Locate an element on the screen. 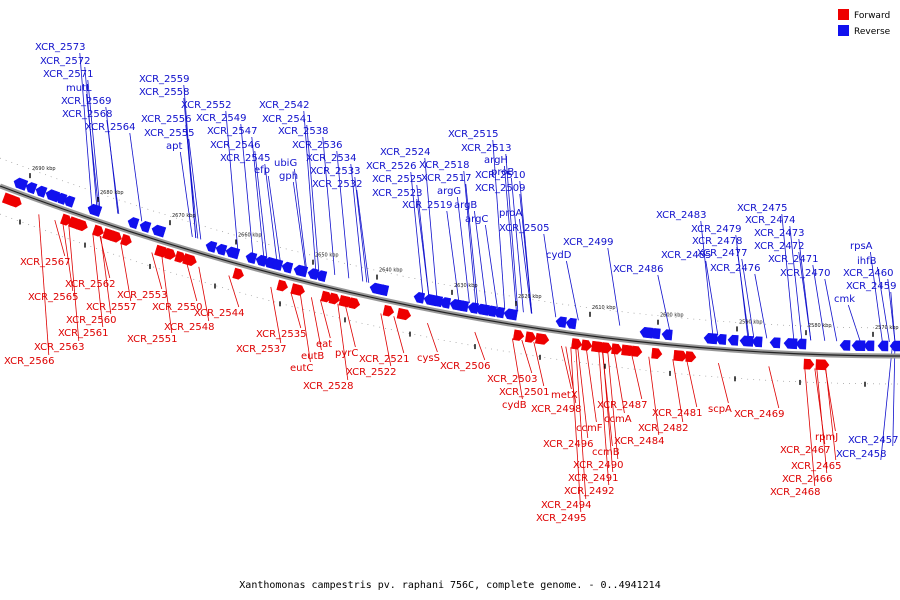 This screenshot has width=900, height=600. gene-label: apt is located at coordinates (174, 146).